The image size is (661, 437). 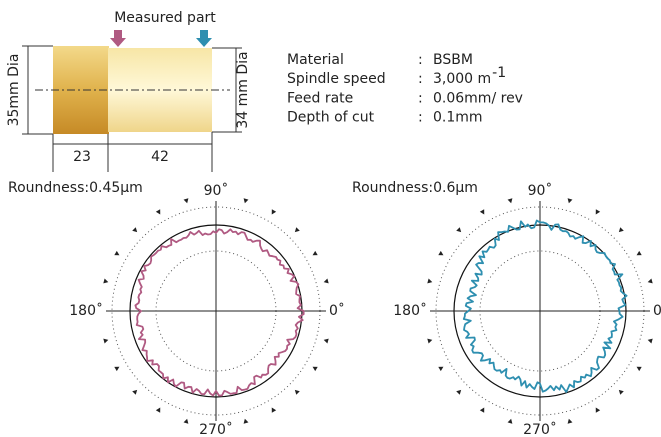 What do you see at coordinates (82, 157) in the screenshot?
I see `dimension-label: 23` at bounding box center [82, 157].